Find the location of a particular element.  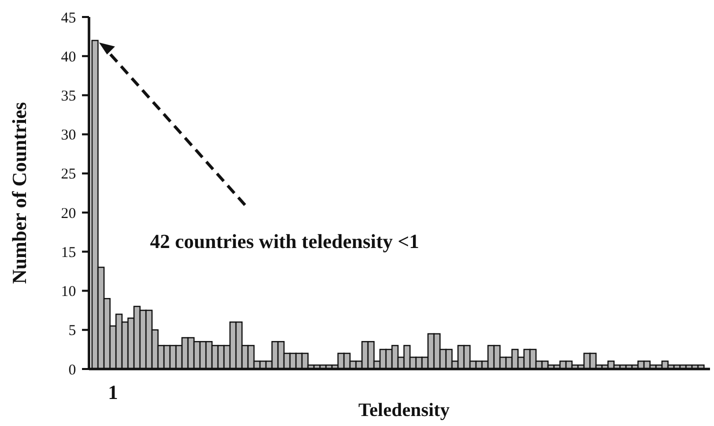

y-tick-label: 40 is located at coordinates (68, 57).